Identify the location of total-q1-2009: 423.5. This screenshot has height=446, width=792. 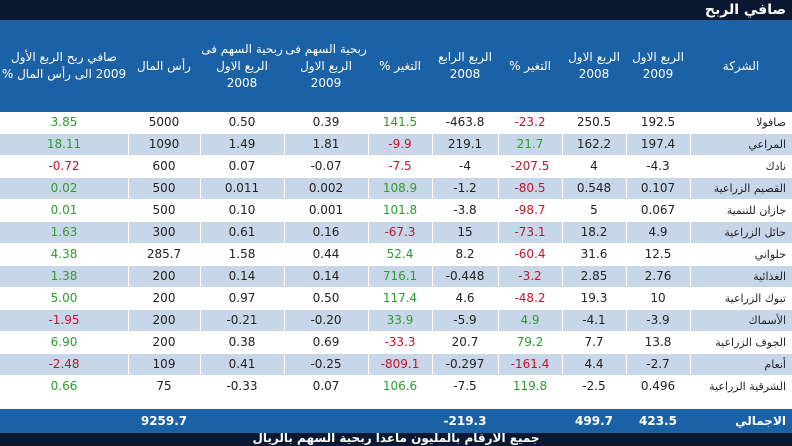
(658, 421).